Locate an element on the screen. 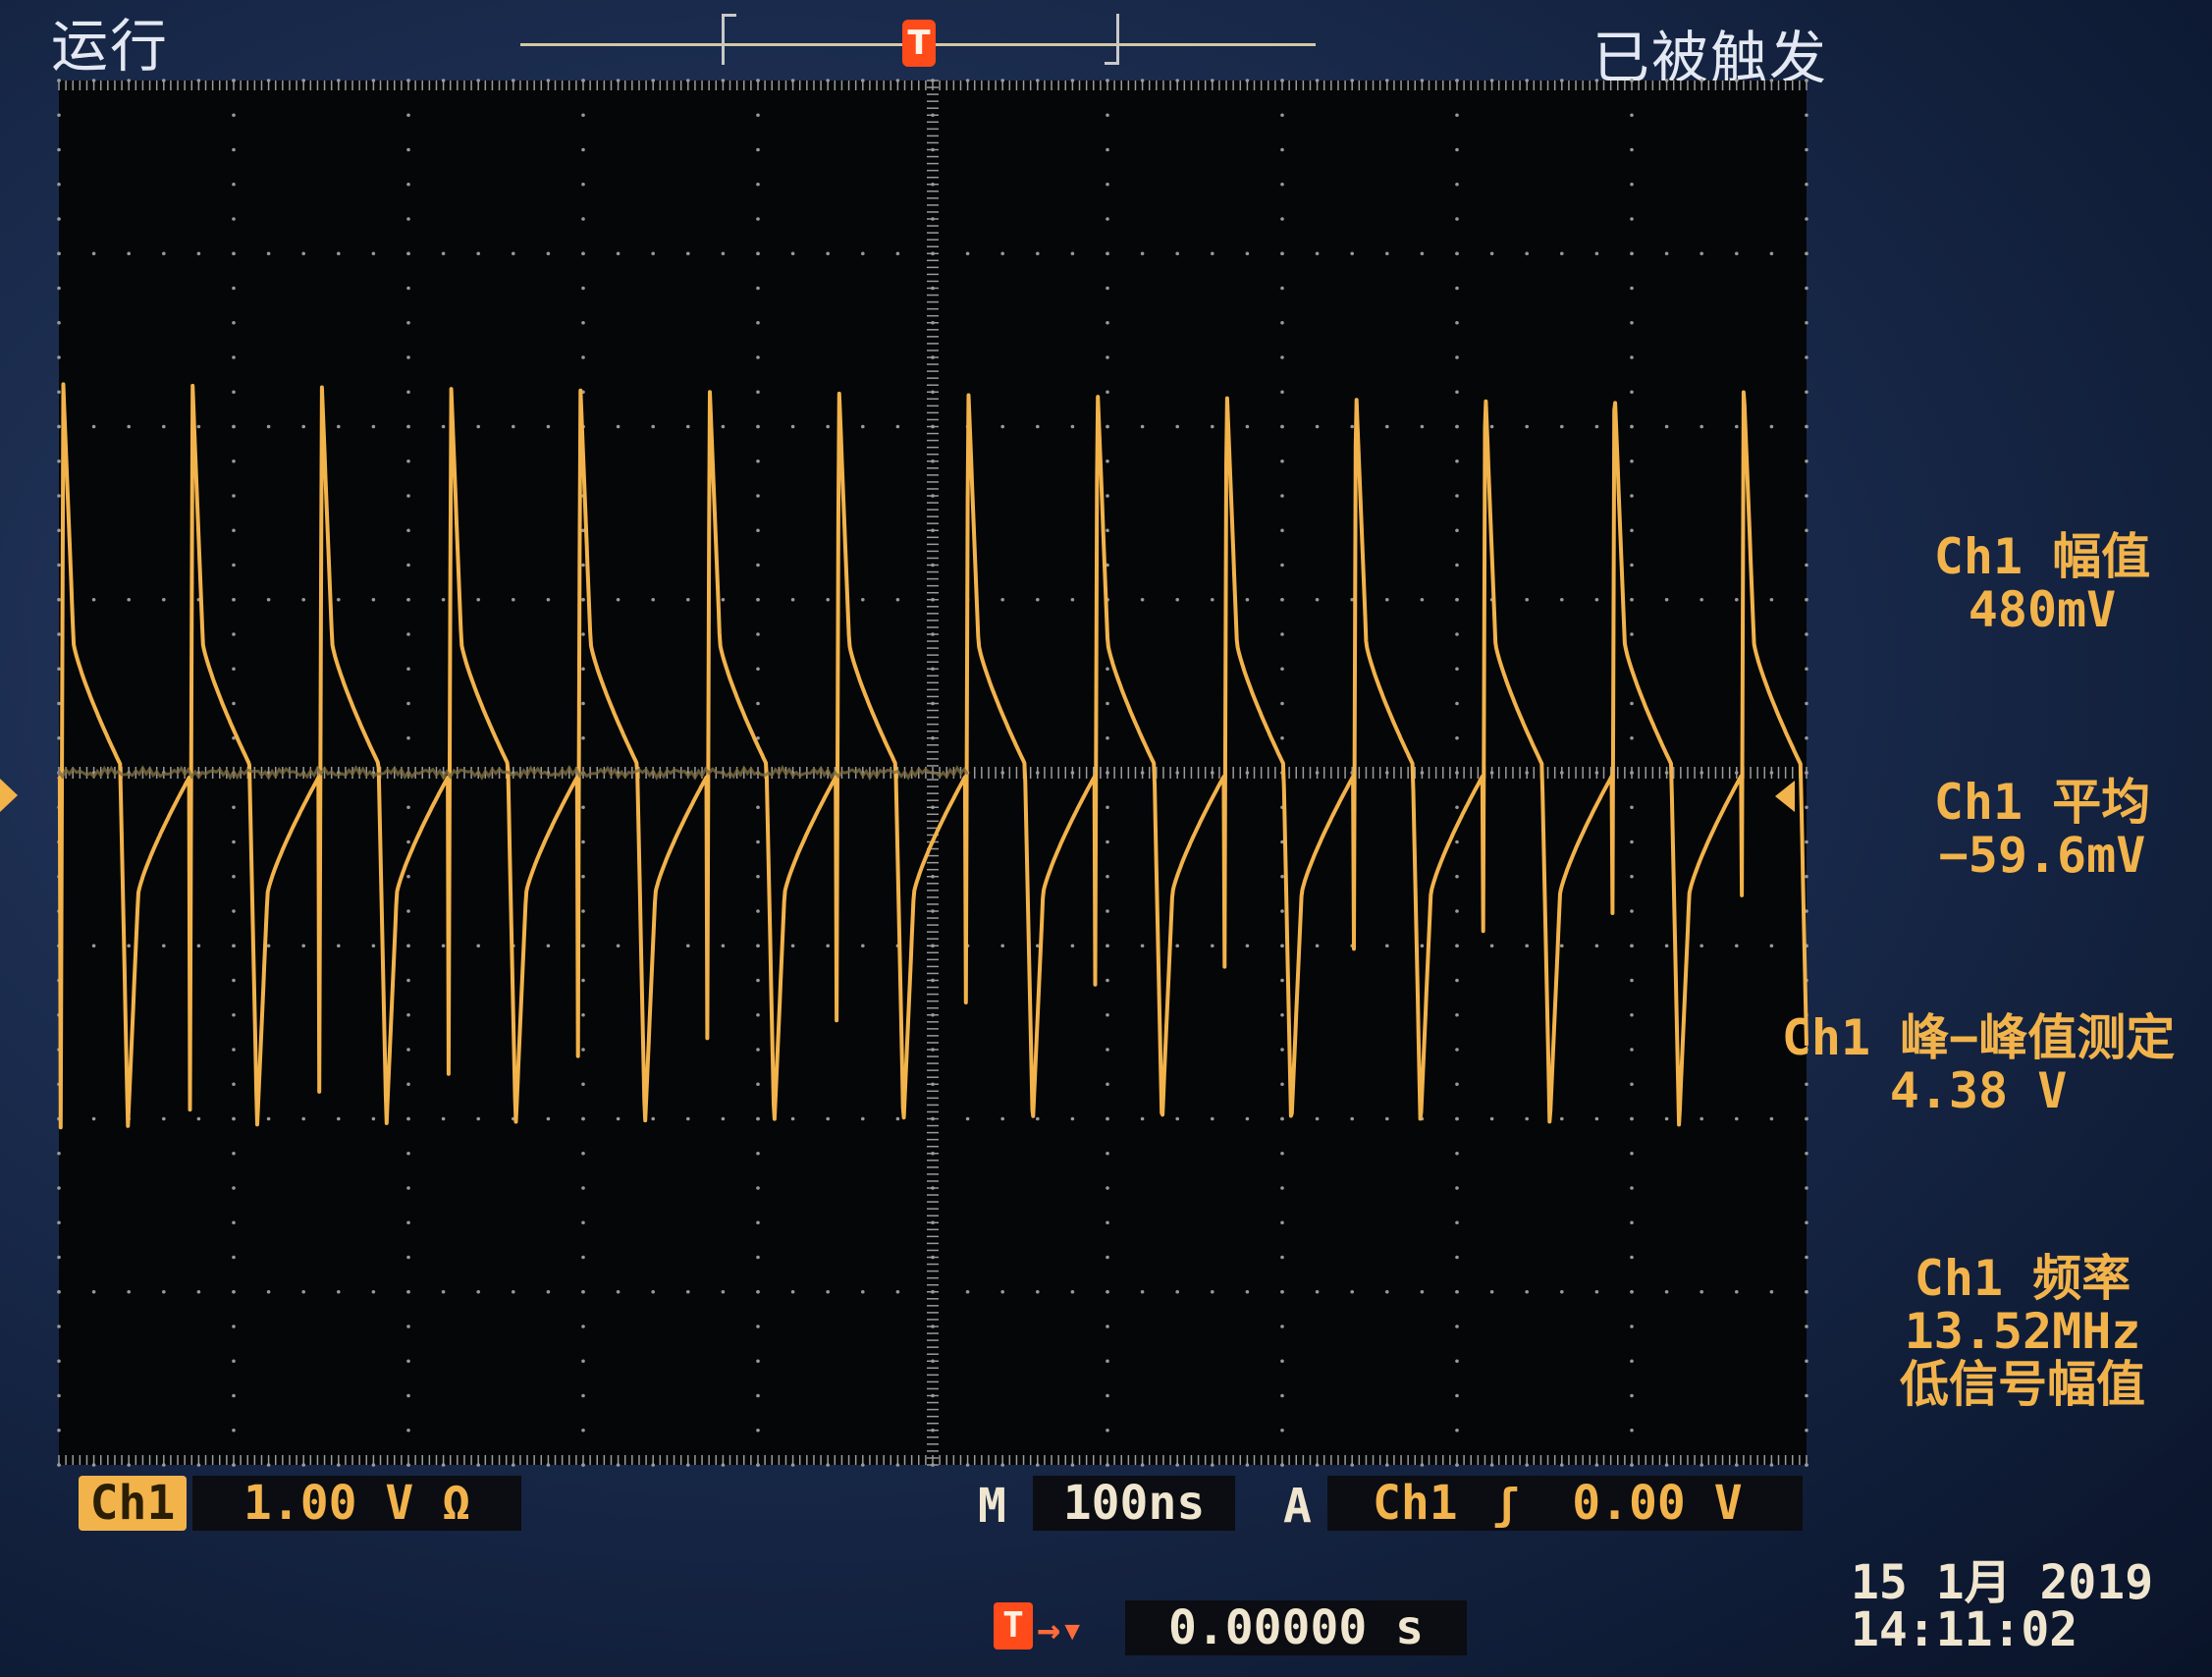  horizontal-position: 0.00000 s is located at coordinates (1296, 1628).